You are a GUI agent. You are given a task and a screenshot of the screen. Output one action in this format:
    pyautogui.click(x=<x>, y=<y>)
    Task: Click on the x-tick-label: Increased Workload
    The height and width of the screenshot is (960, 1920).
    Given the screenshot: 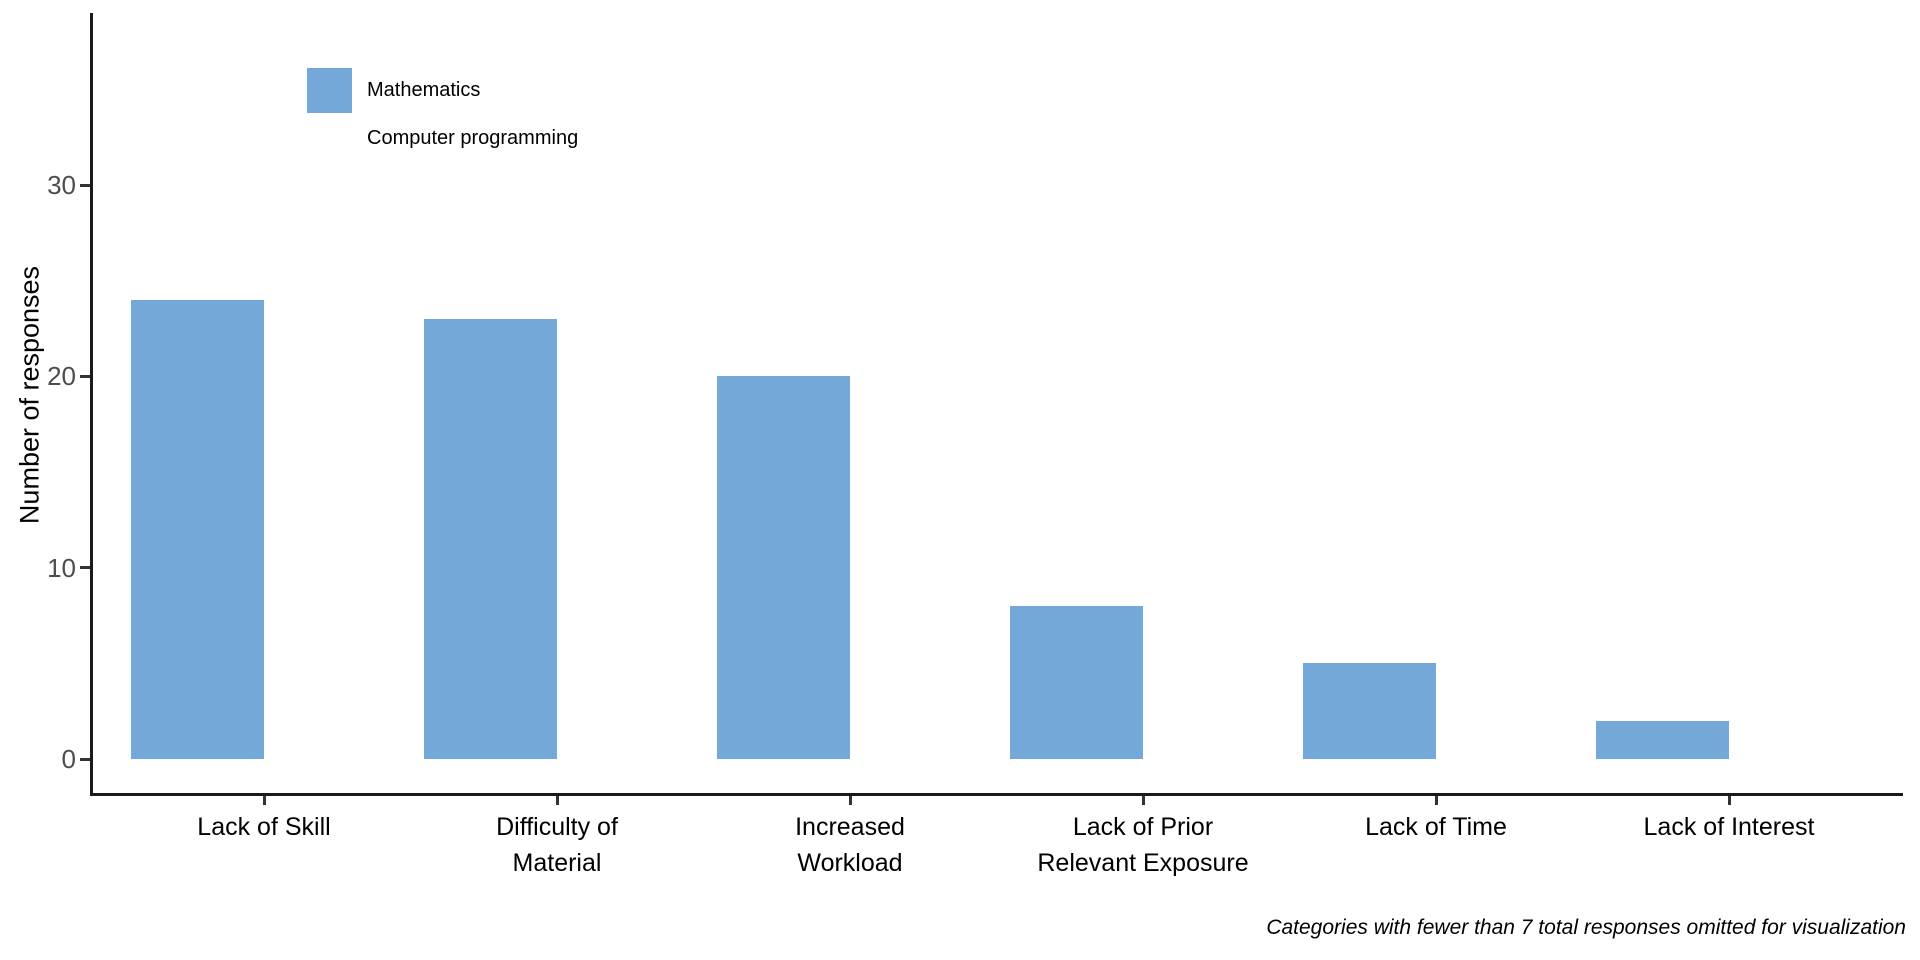 What is the action you would take?
    pyautogui.click(x=850, y=845)
    